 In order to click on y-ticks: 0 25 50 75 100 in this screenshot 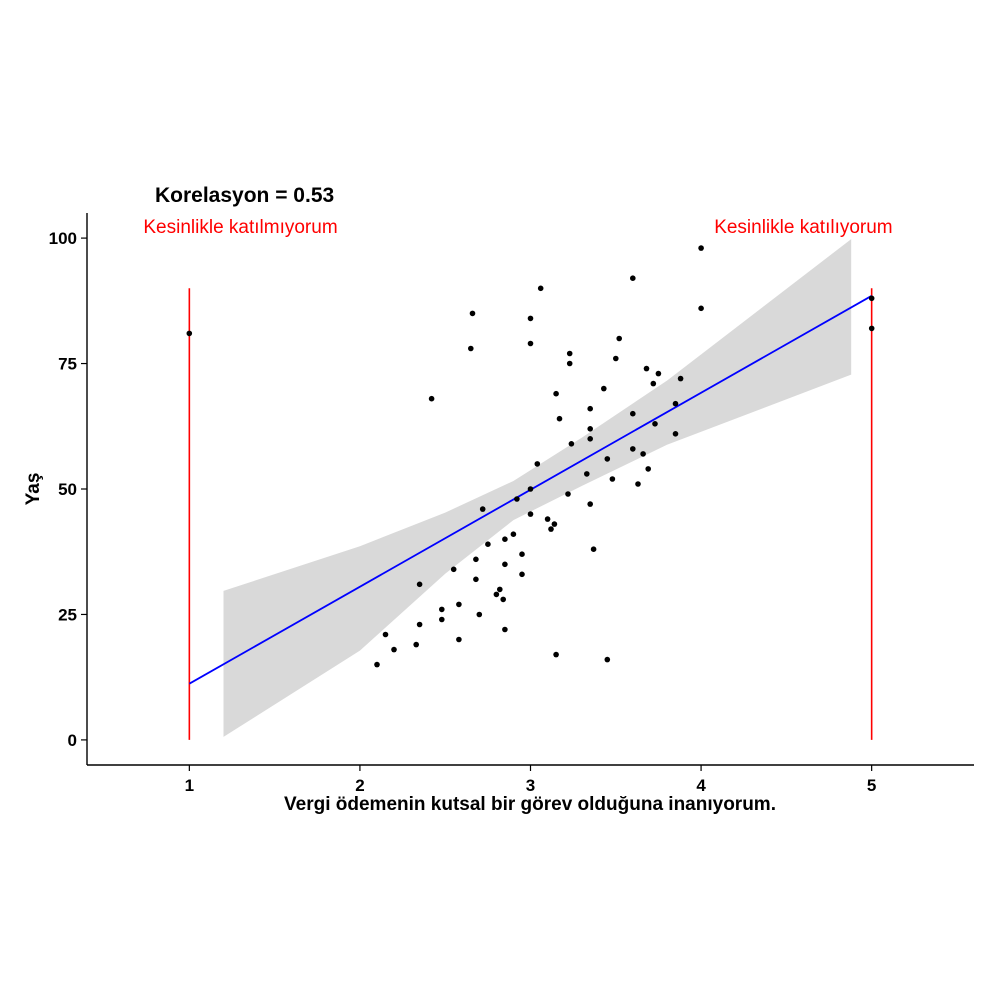, I will do `click(68, 489)`.